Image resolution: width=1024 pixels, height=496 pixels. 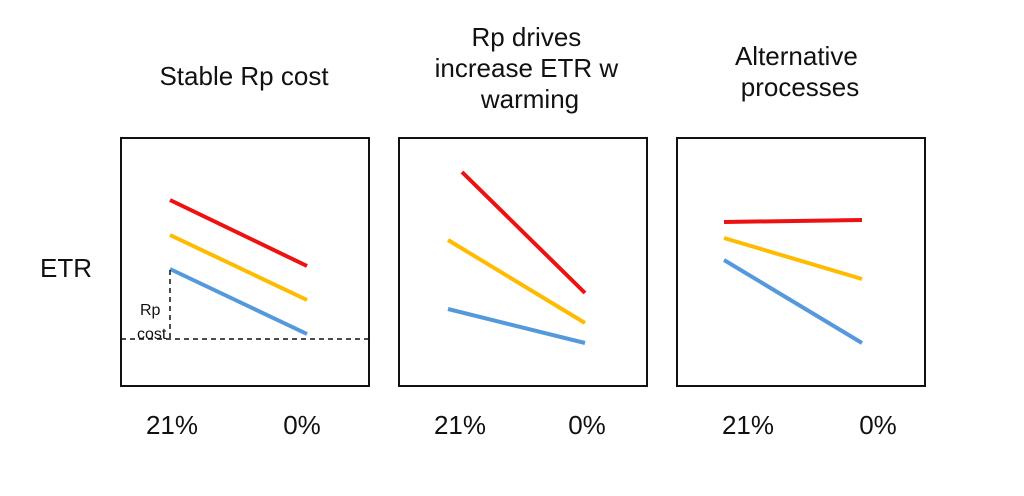 I want to click on panel-title: Alternative processes, so click(x=800, y=71).